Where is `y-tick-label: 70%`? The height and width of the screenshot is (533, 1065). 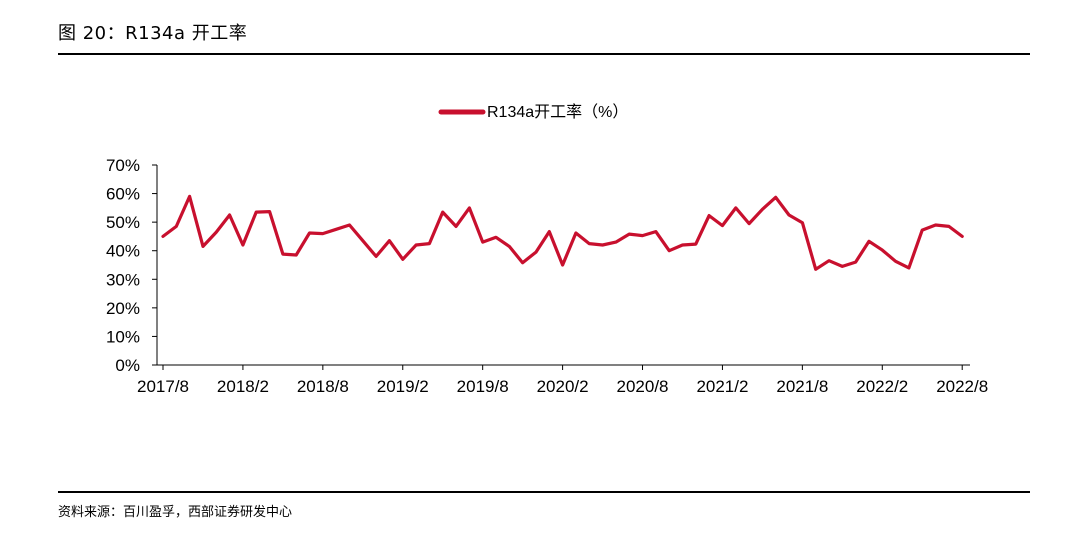
y-tick-label: 70% is located at coordinates (123, 165).